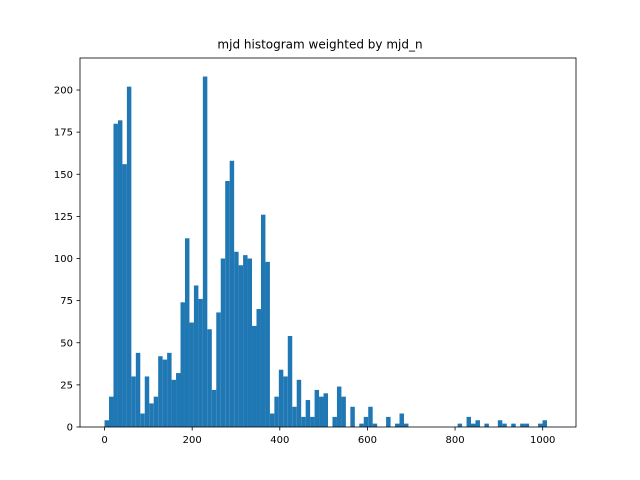 The width and height of the screenshot is (640, 480). I want to click on y-axis: 0 25 50 75 100 125 150 175 200, so click(67, 260).